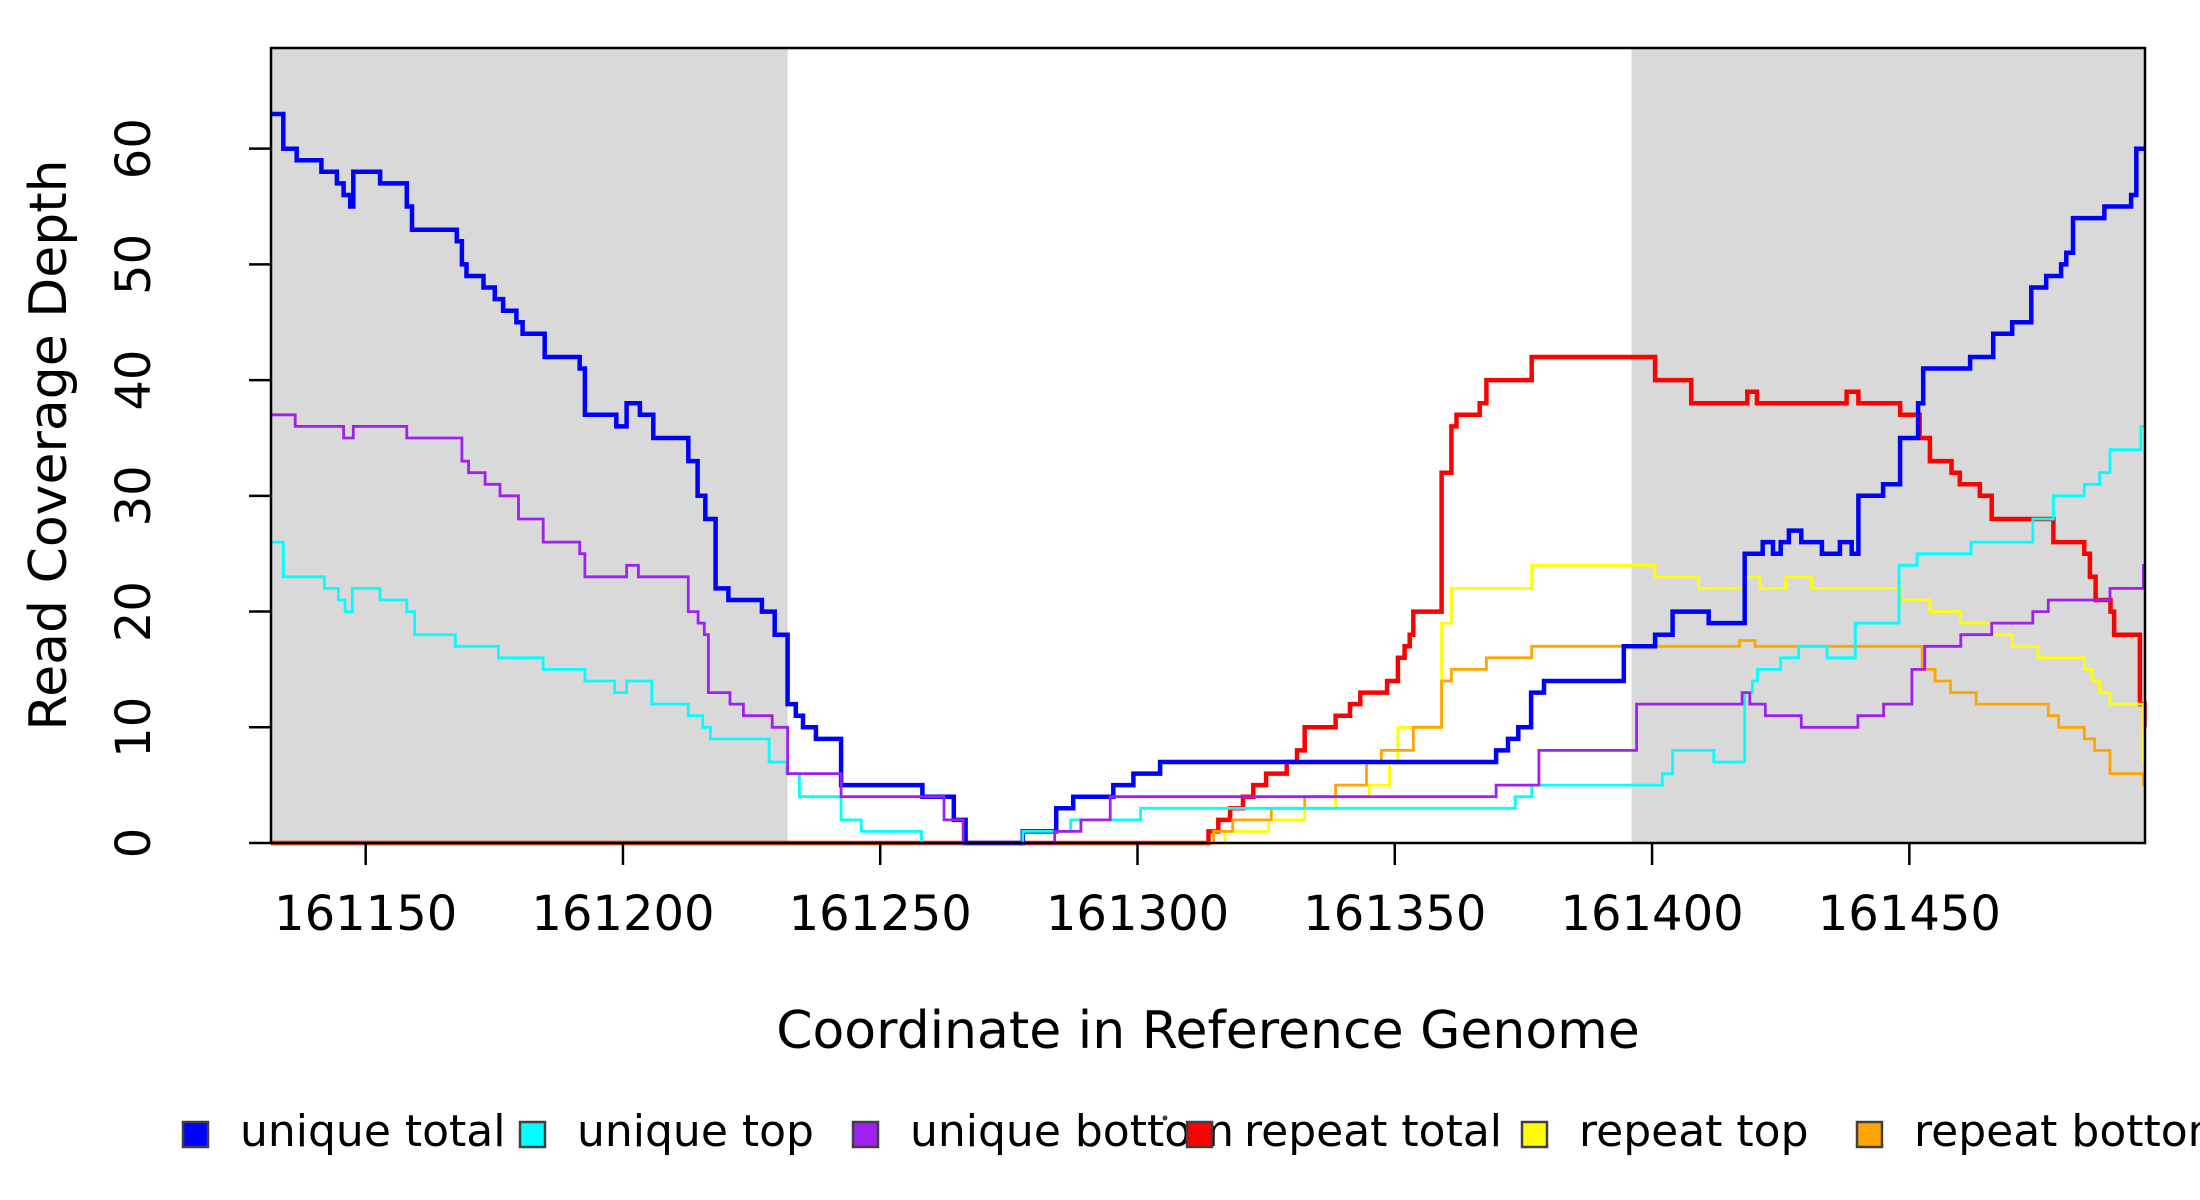  What do you see at coordinates (1651, 914) in the screenshot?
I see `x-tick-label: 161400` at bounding box center [1651, 914].